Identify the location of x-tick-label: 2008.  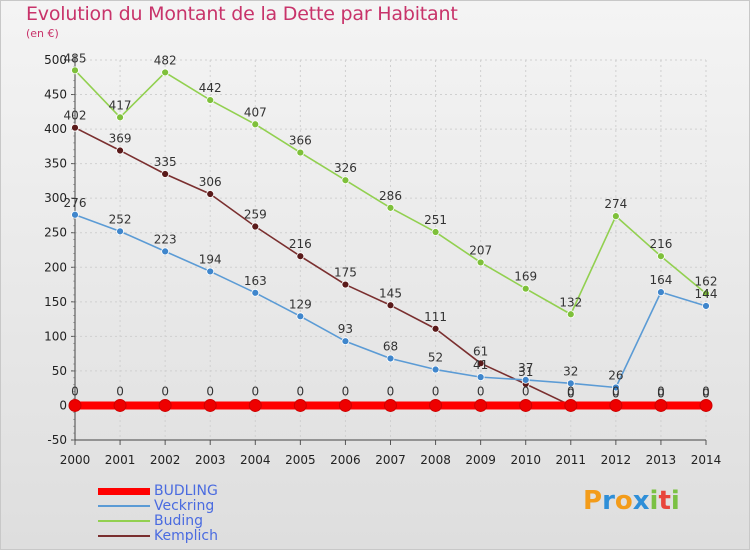
(435, 460).